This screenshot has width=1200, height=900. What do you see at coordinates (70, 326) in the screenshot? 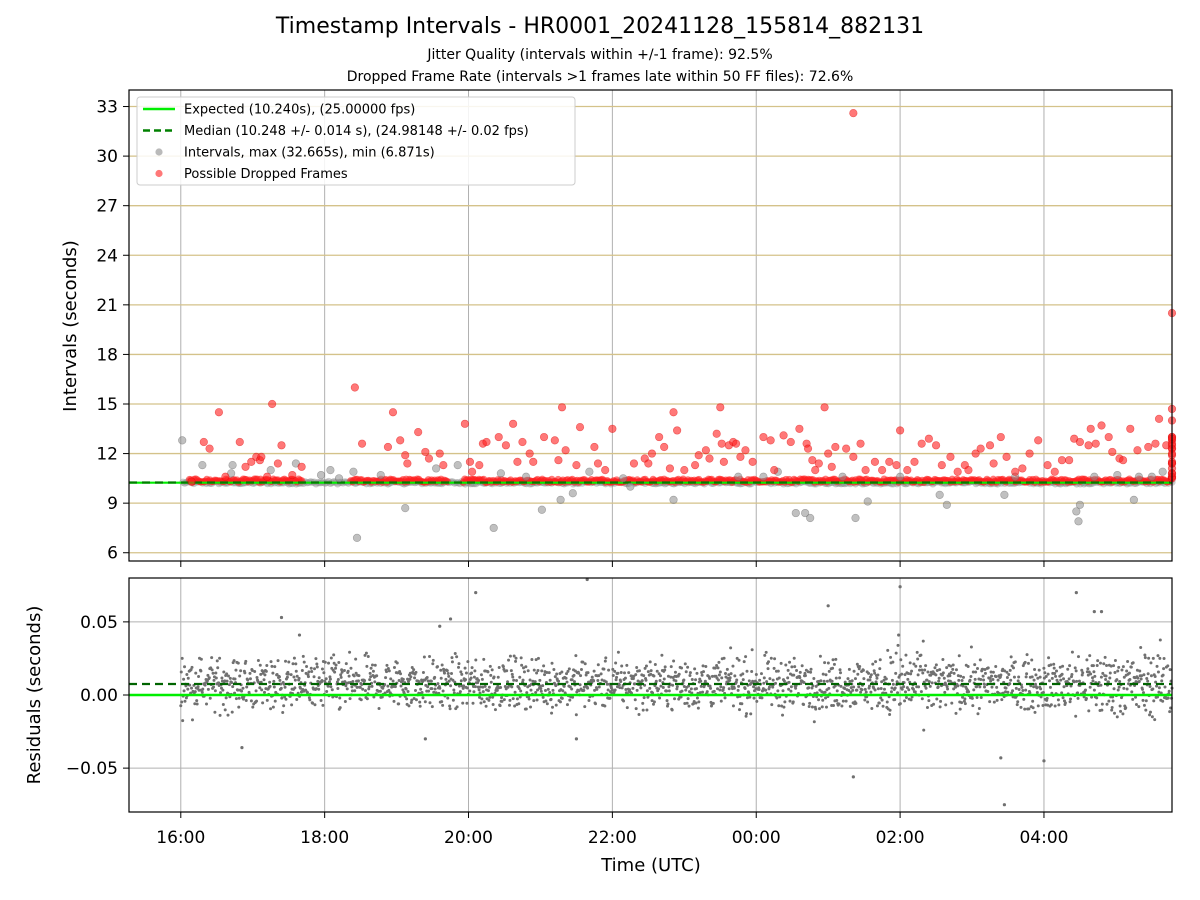
I see `top-y-axis-label: Intervals (seconds)` at bounding box center [70, 326].